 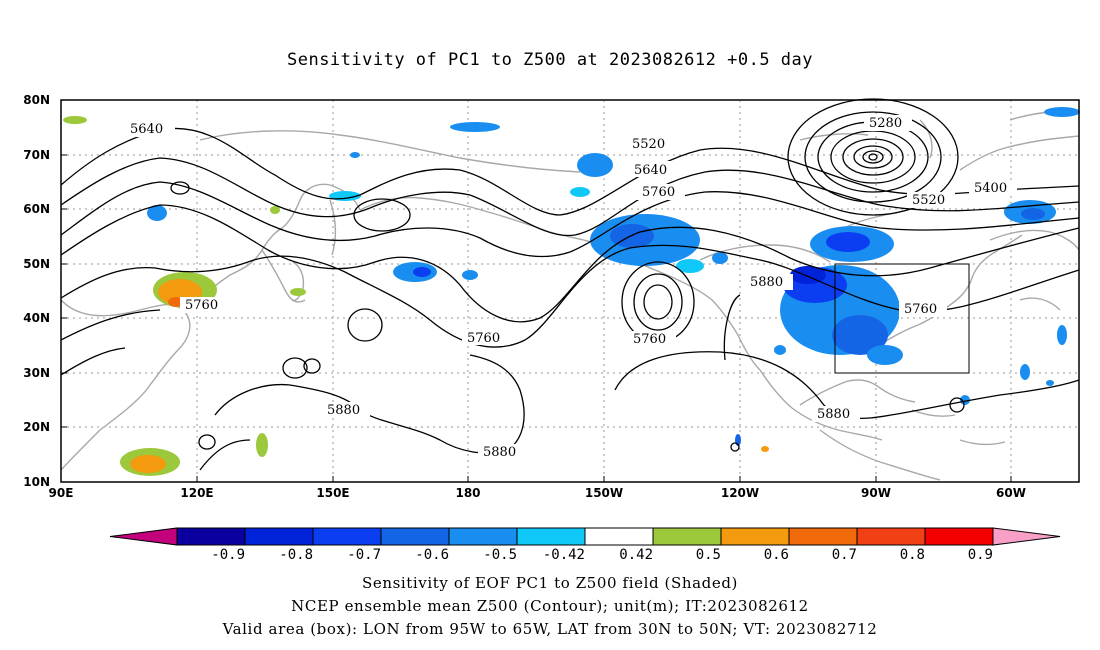 I want to click on lon-label: 150E, so click(x=332, y=493).